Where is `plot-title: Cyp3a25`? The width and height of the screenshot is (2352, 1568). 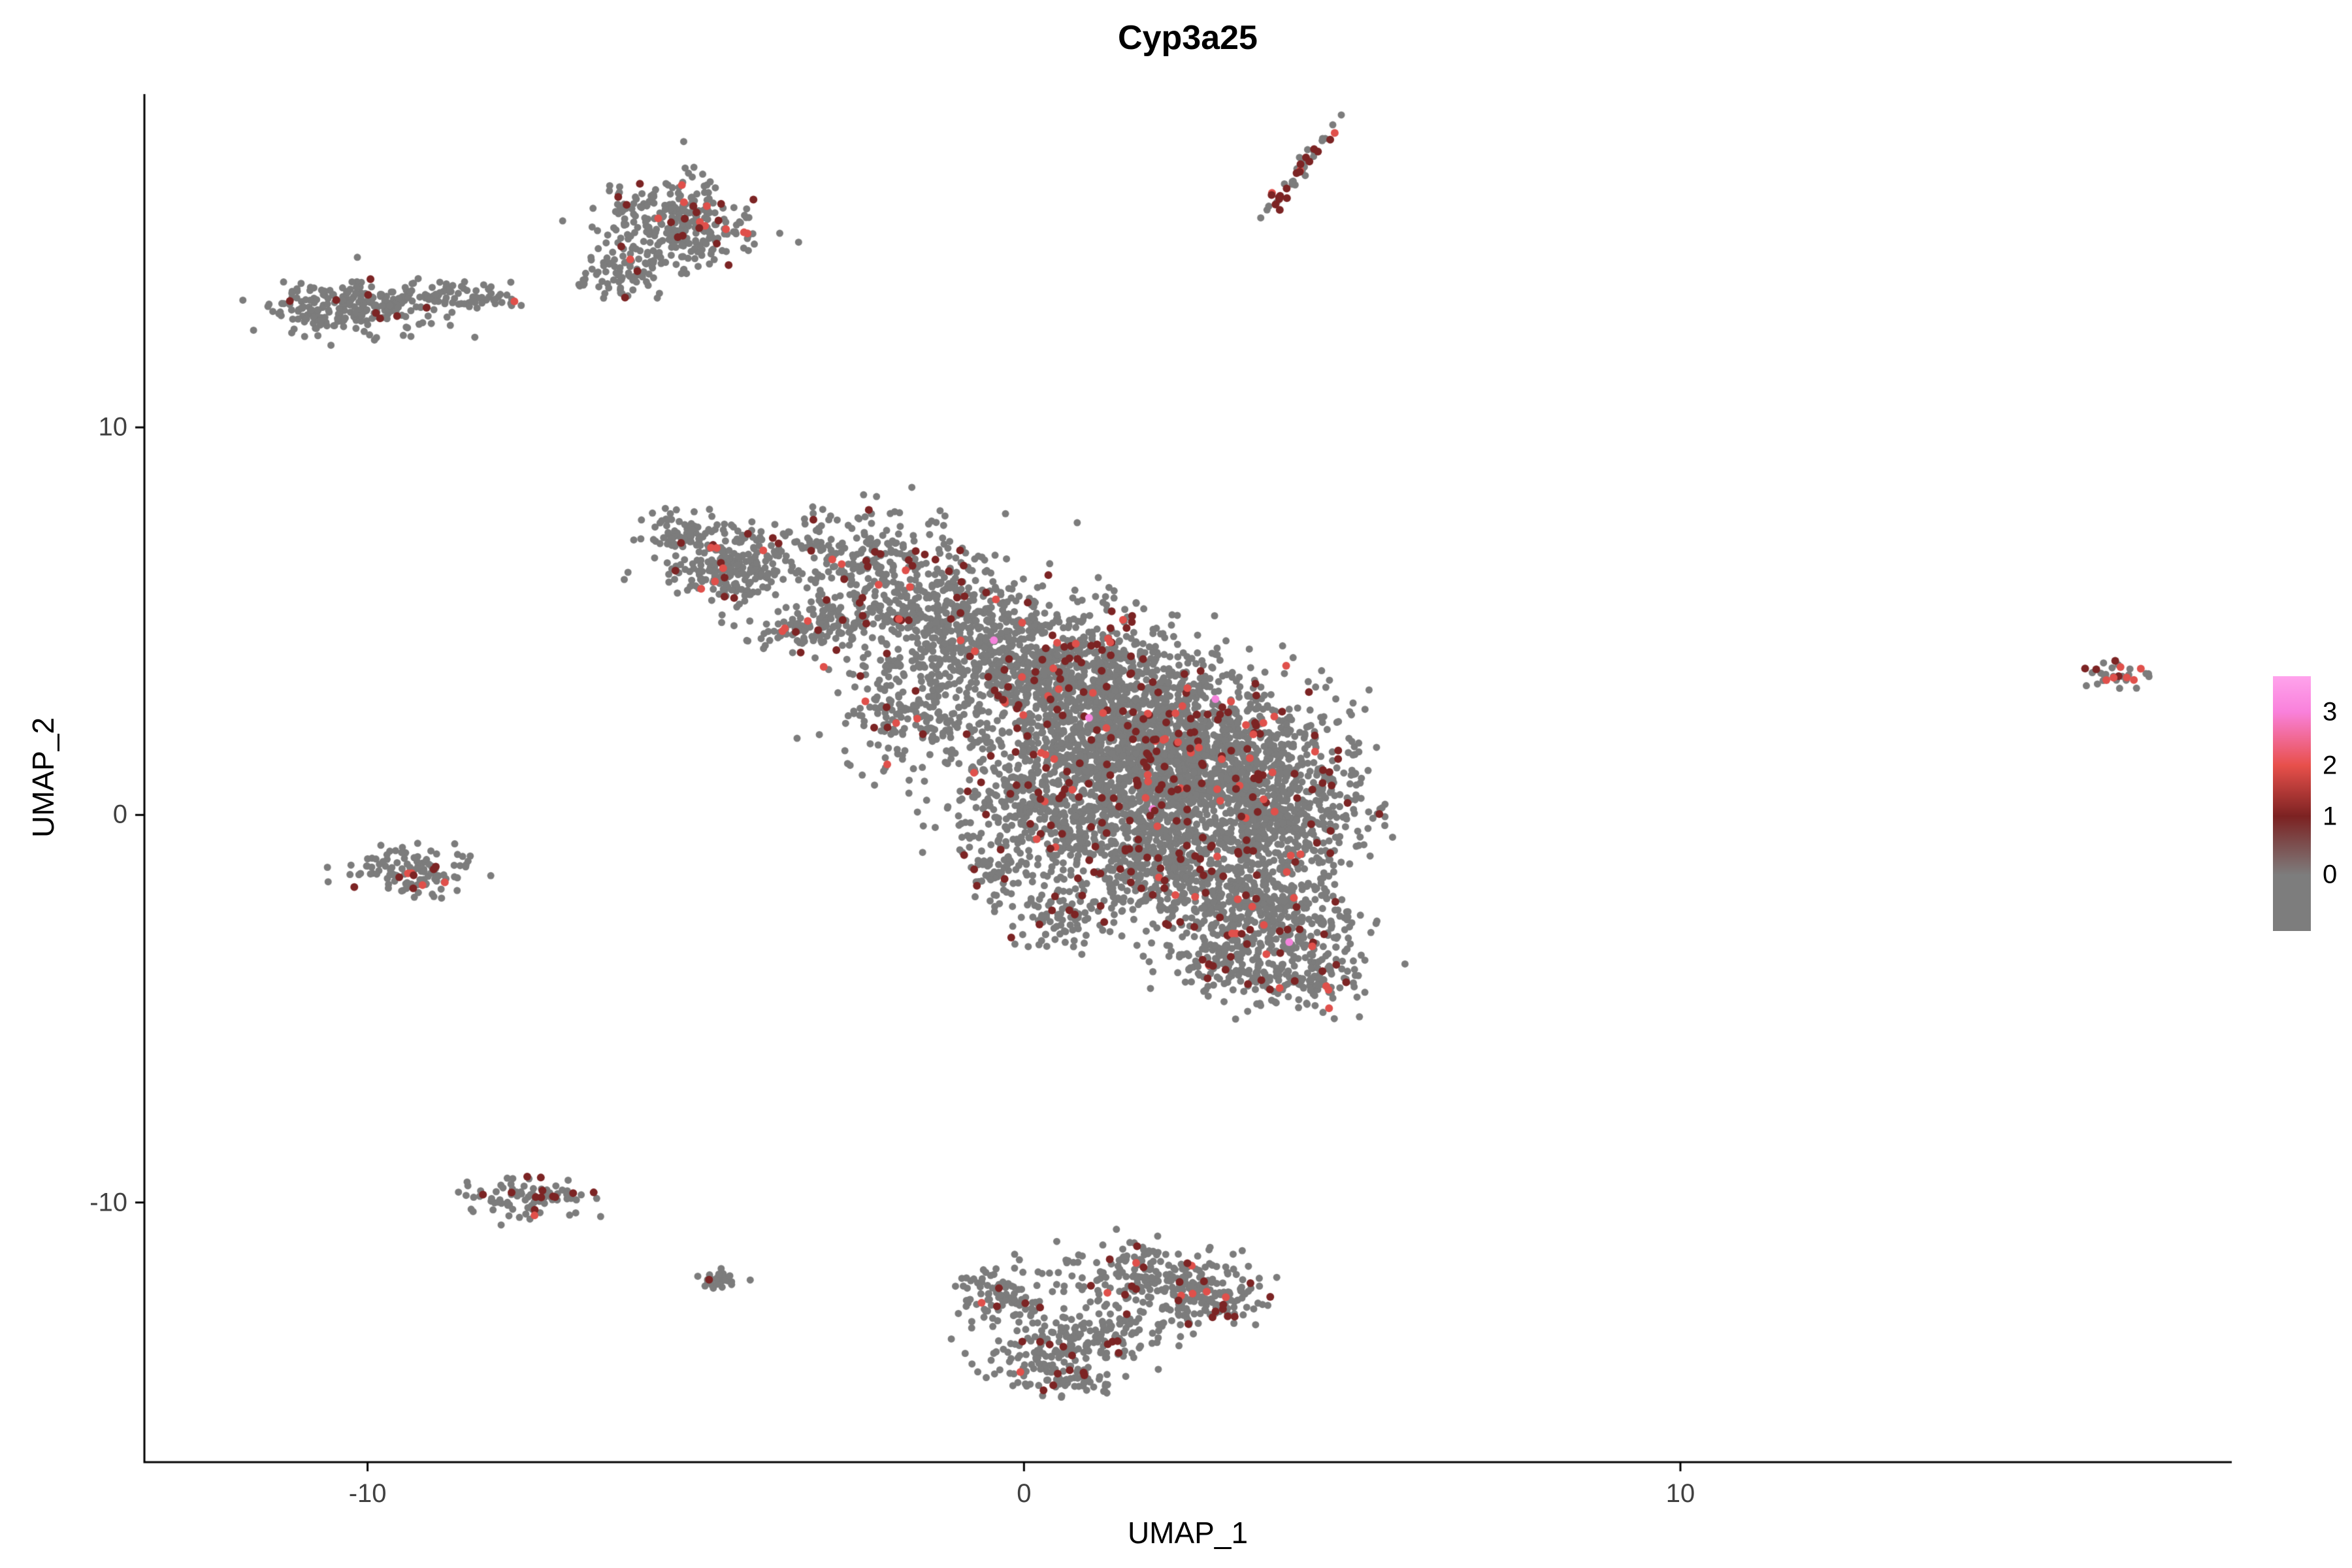
plot-title: Cyp3a25 is located at coordinates (1188, 38).